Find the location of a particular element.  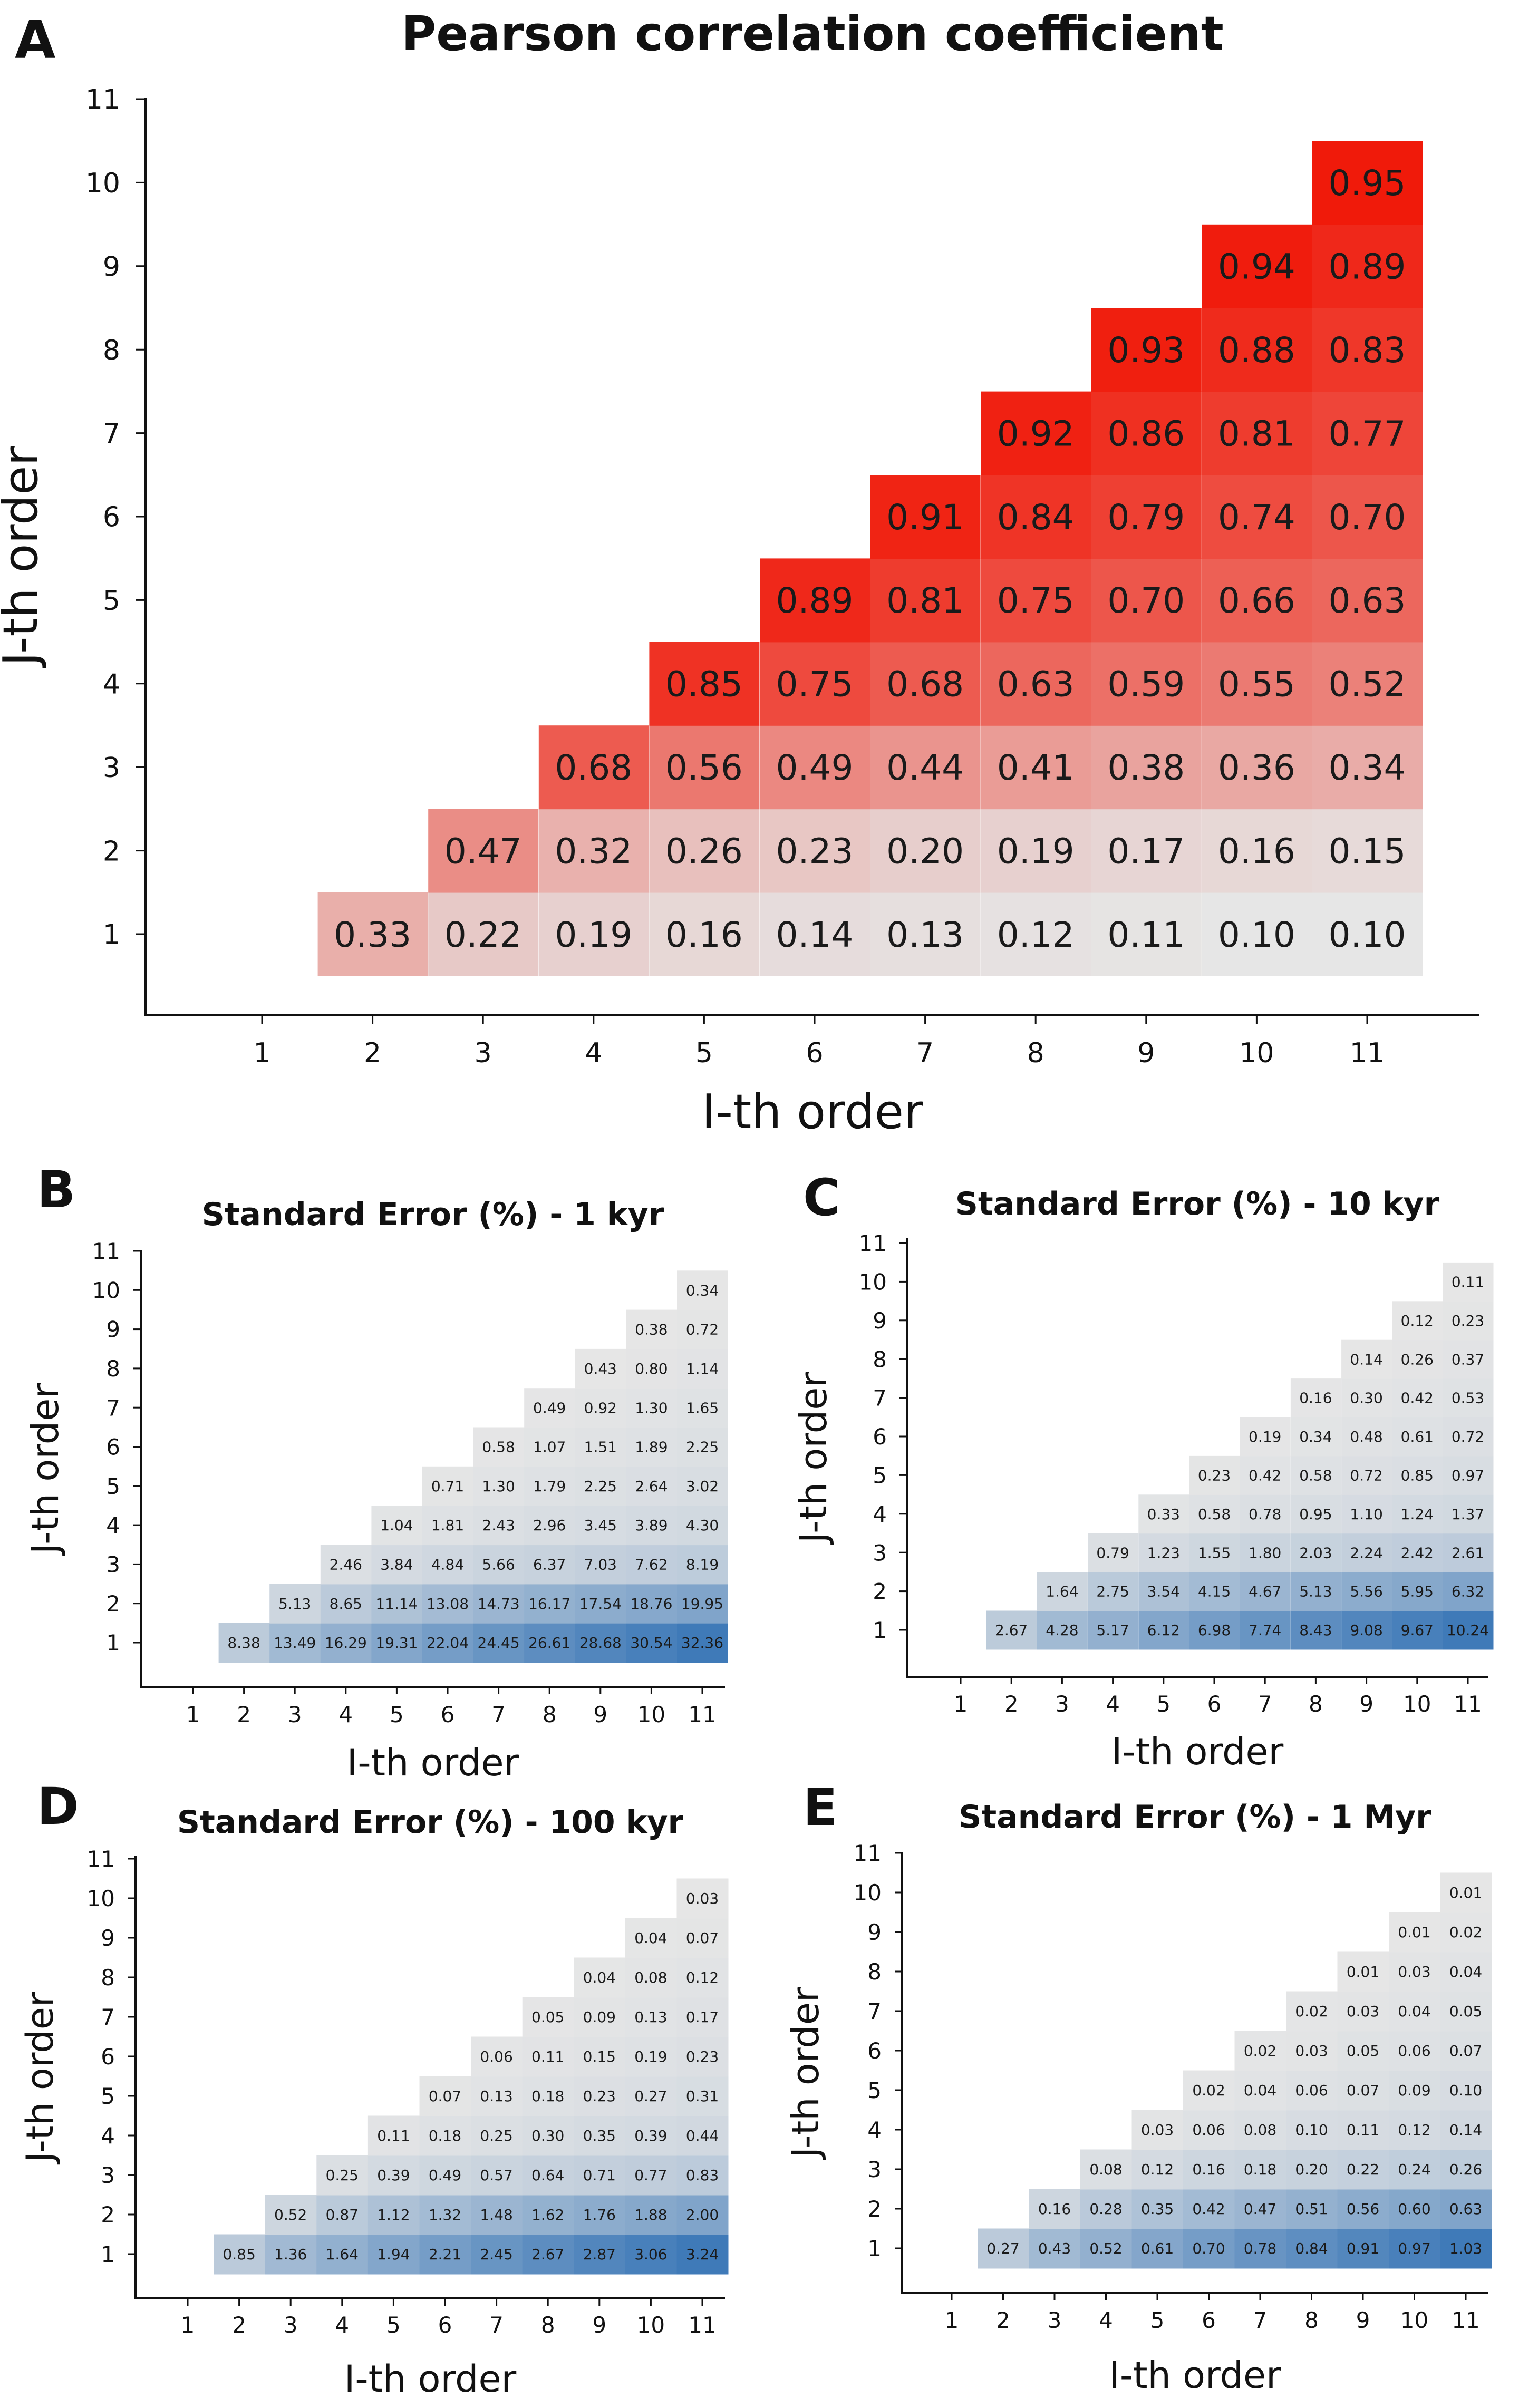

cell-value-label: 0.58 is located at coordinates (1315, 1475).